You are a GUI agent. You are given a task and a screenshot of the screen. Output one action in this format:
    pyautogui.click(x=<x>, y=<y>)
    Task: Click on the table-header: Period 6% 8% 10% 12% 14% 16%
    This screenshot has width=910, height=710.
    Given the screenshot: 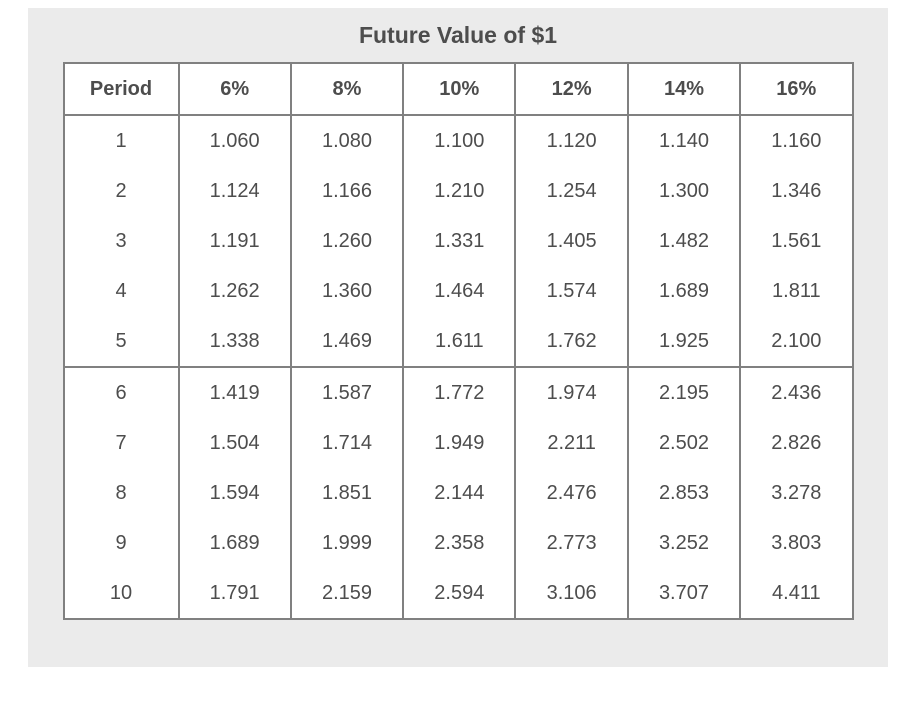 What is the action you would take?
    pyautogui.click(x=458, y=89)
    